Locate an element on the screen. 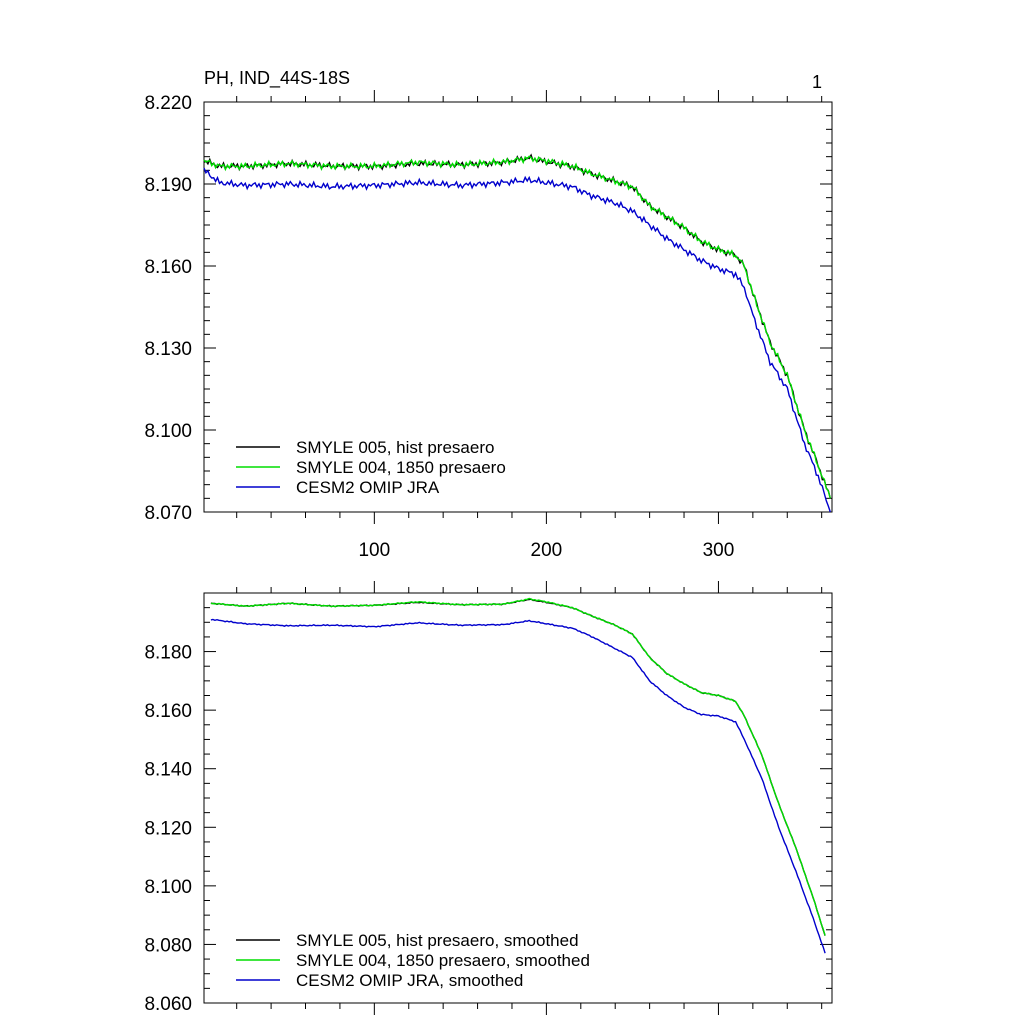  legend-label: SMYLE 004, 1850 presaero is located at coordinates (401, 467).